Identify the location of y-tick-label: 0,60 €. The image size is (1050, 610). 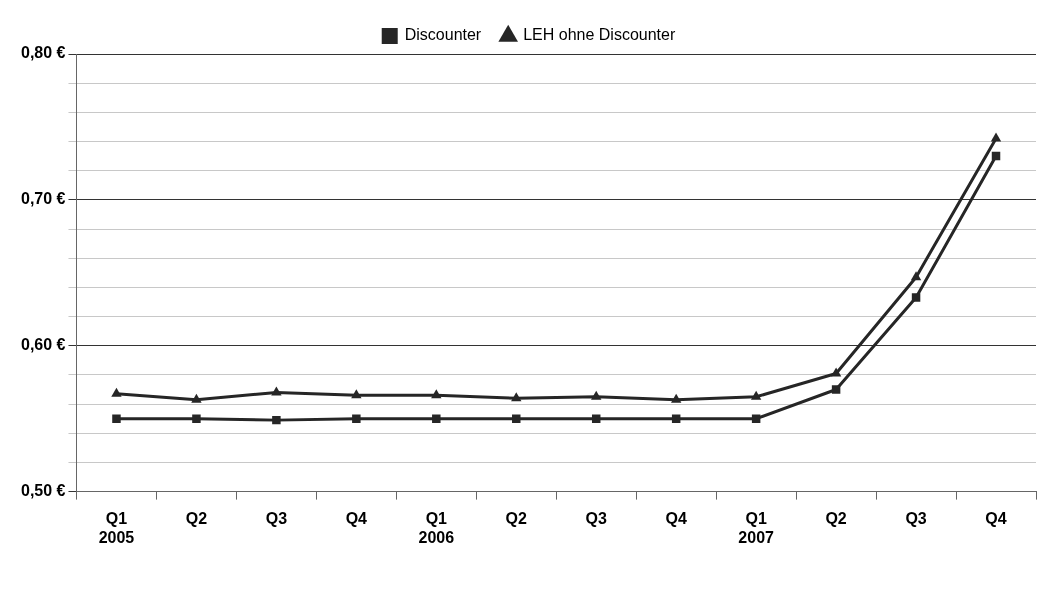
(43, 345).